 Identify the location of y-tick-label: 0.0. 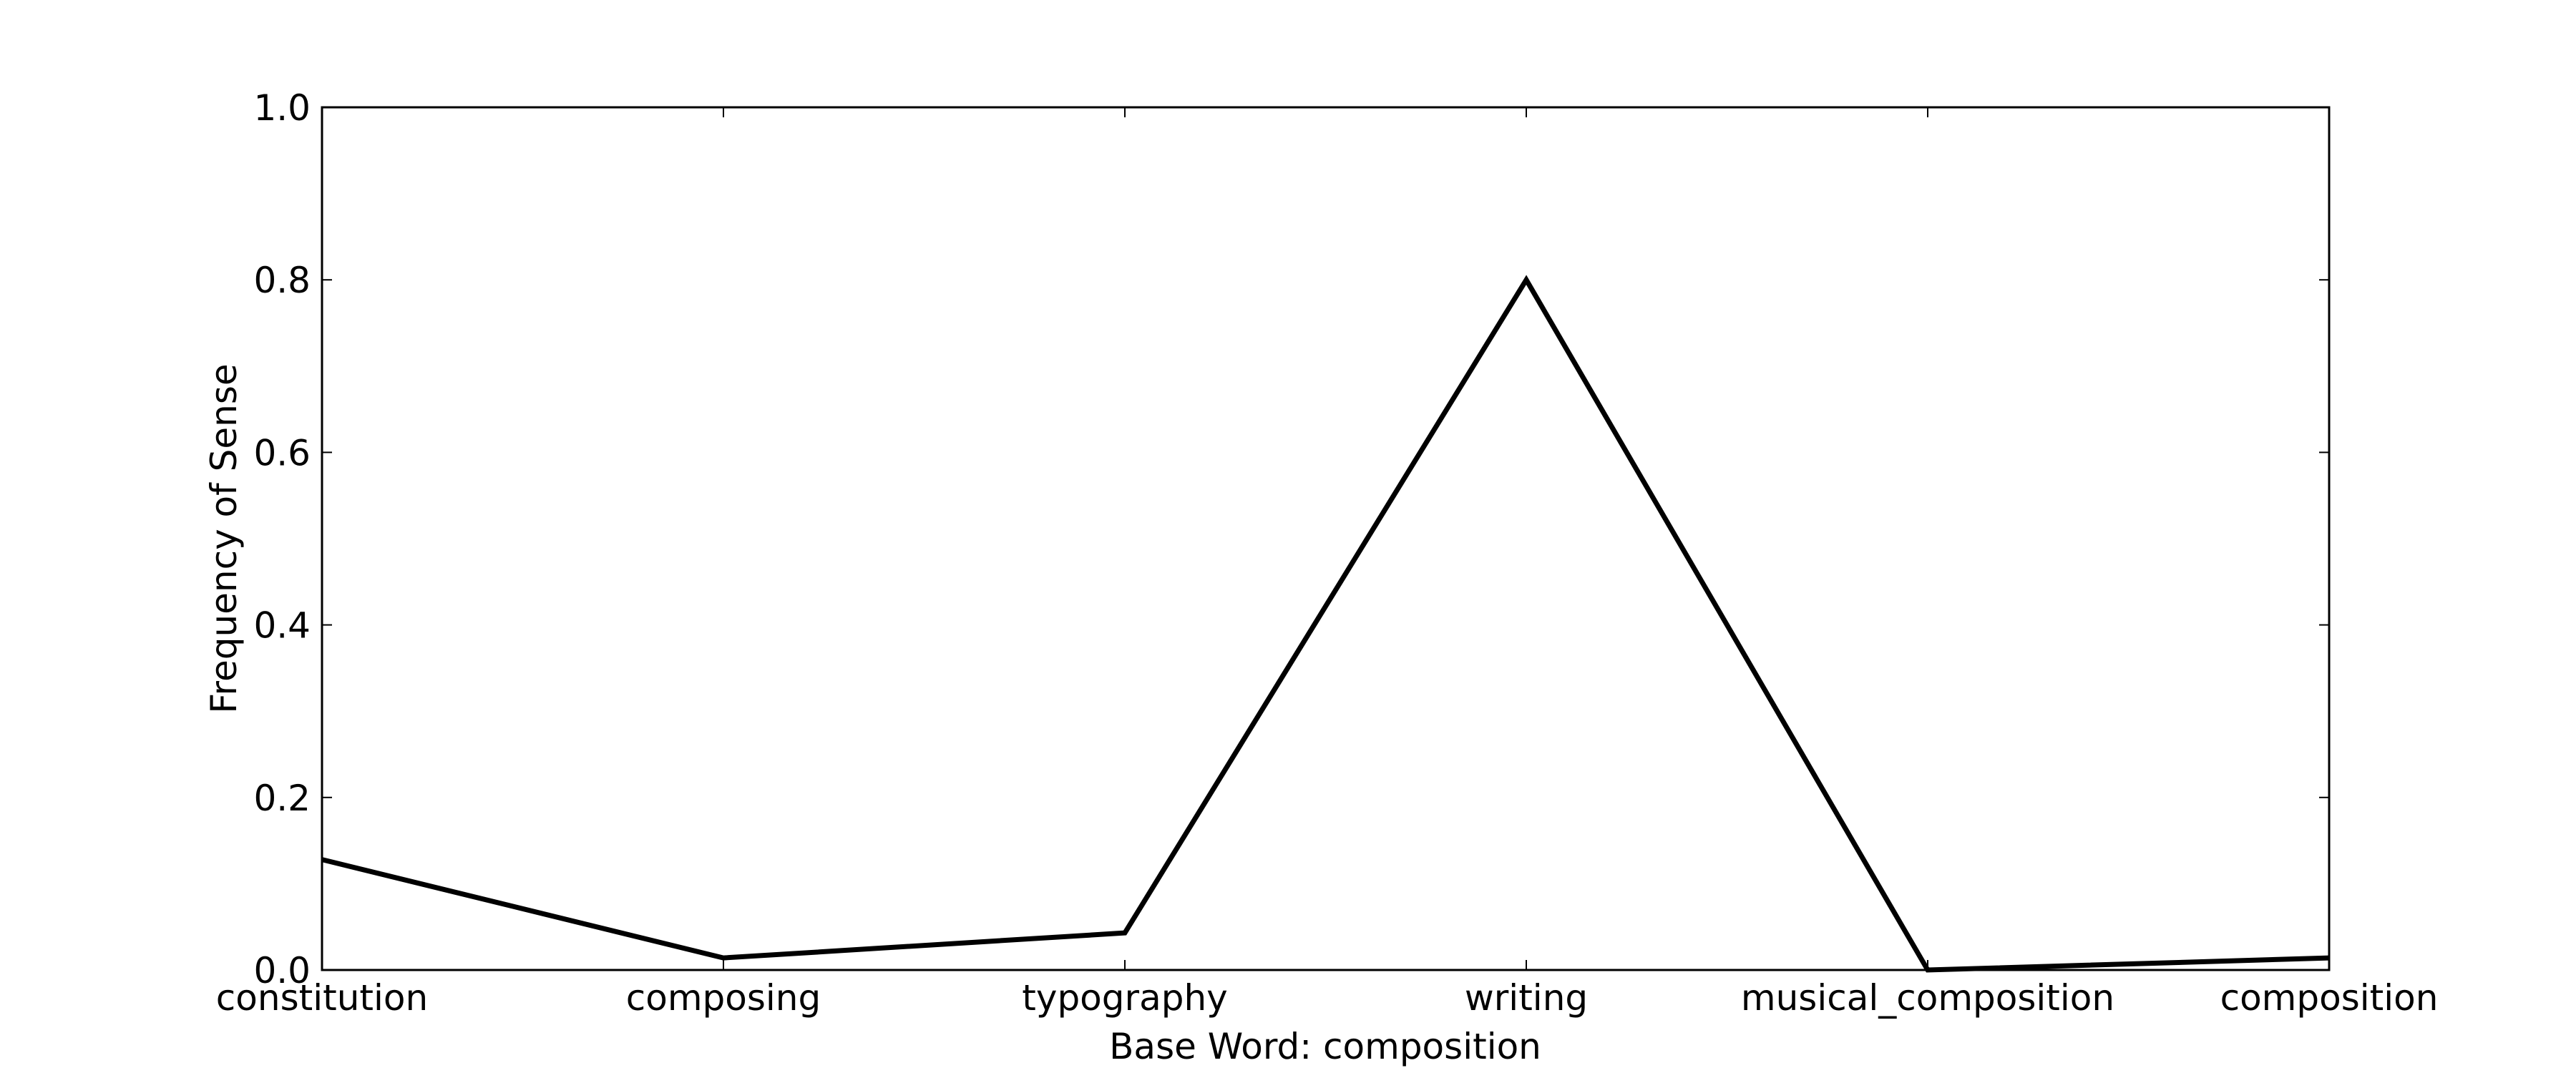
(282, 970).